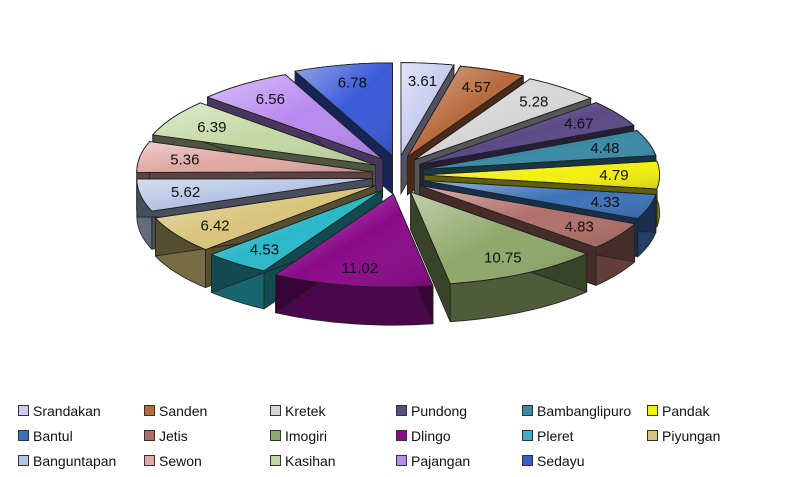  Describe the element at coordinates (431, 435) in the screenshot. I see `legend-label: Dlingo` at that location.